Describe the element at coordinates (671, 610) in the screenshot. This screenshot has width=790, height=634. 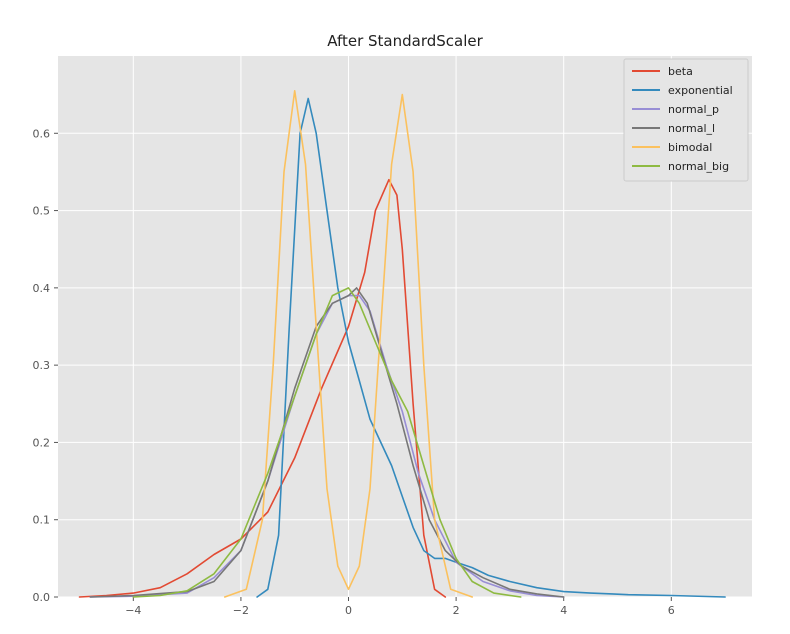
I see `x-tick-label: 6` at that location.